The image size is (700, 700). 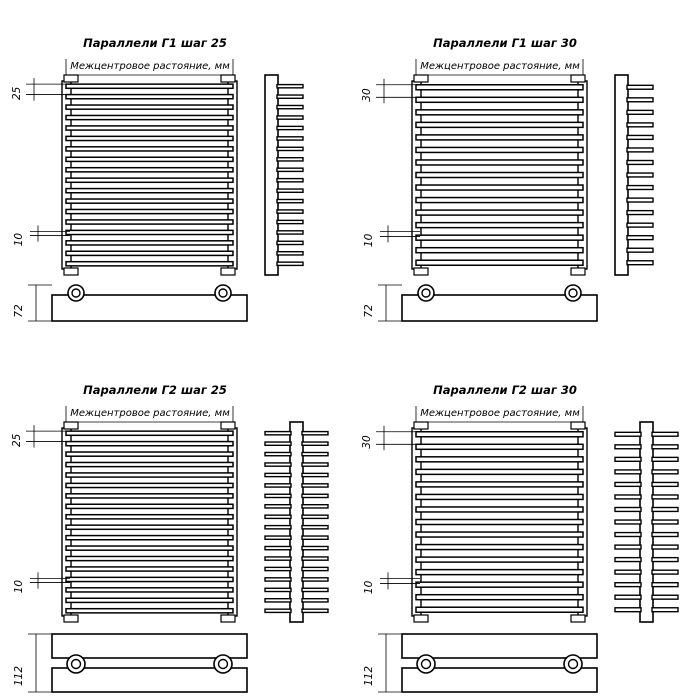 What do you see at coordinates (284, 175) in the screenshot?
I see `side-view` at bounding box center [284, 175].